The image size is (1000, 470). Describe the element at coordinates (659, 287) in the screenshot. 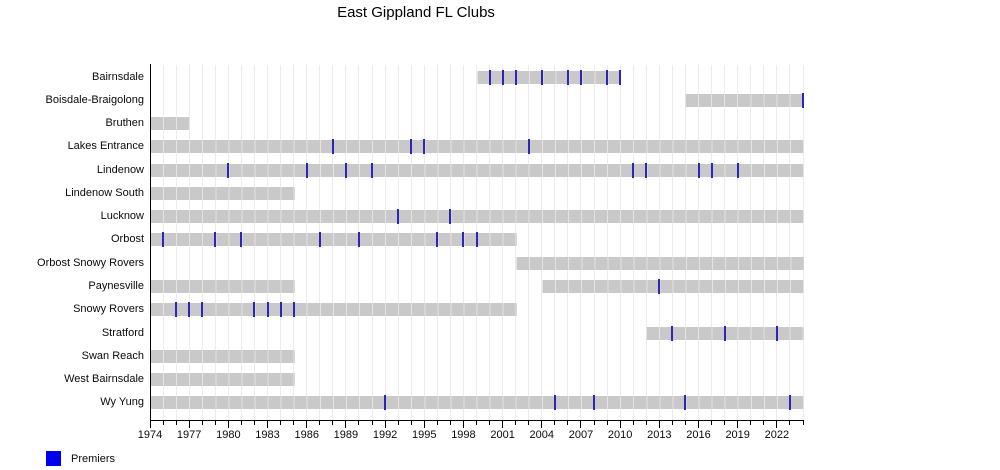

I see `premier-tick-2013` at that location.